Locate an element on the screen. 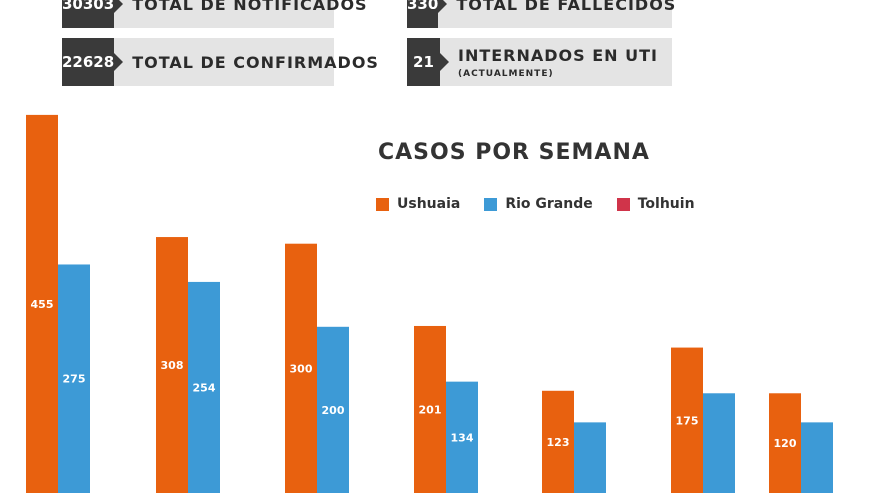 The image size is (880, 493). chart-title: CASOS POR SEMANA is located at coordinates (514, 152).